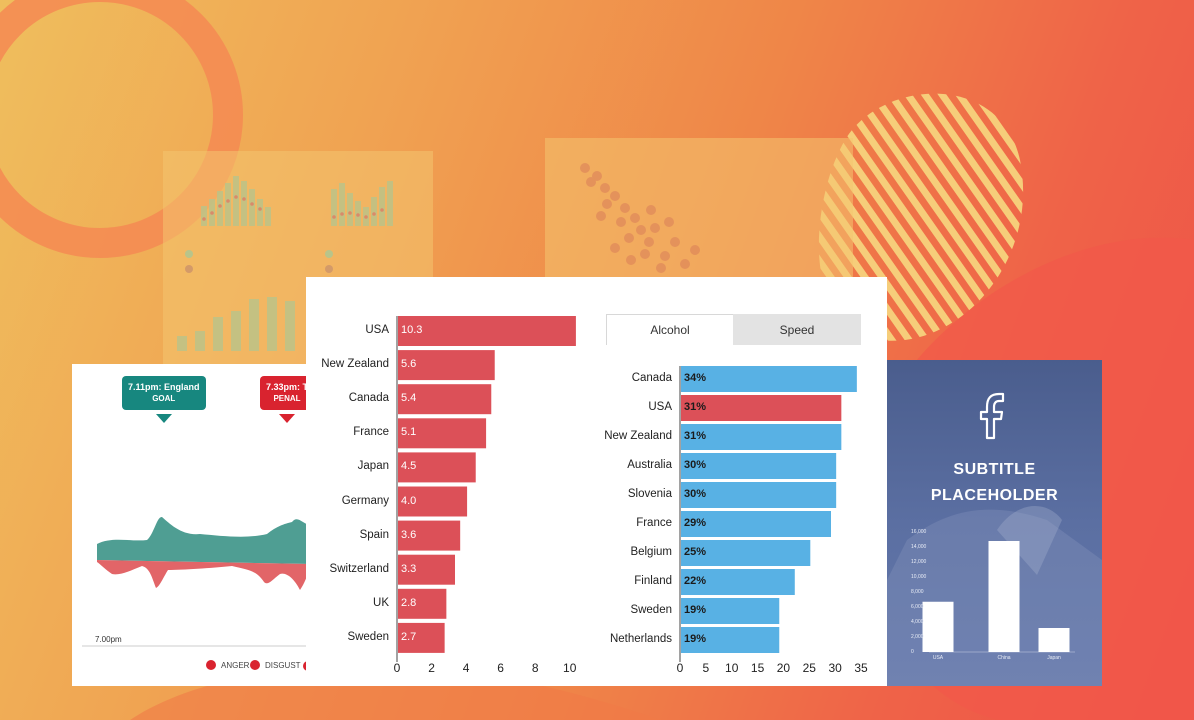  I want to click on fb-chart-x-tick: China, so click(1004, 658).